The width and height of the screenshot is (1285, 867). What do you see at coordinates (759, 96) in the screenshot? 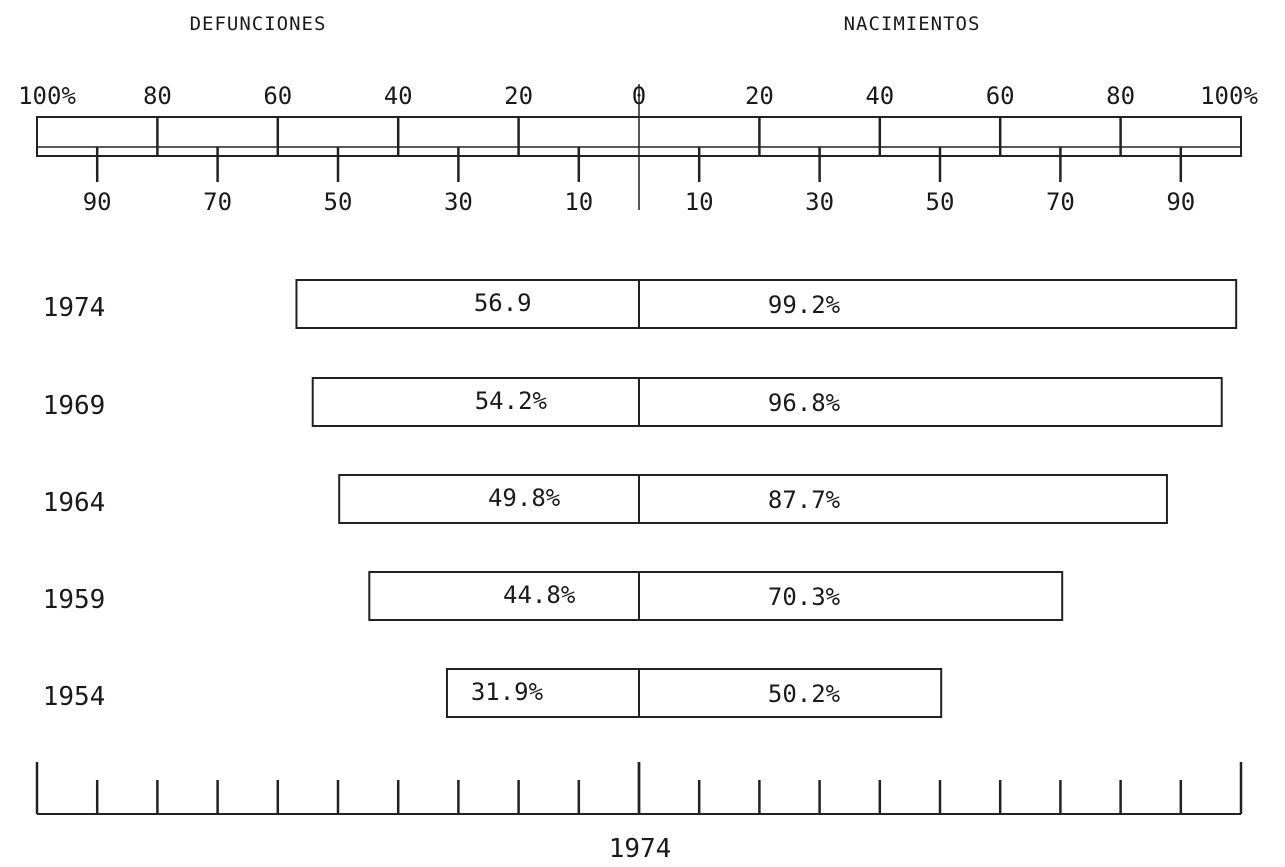
I see `top-major-label-right: 20` at bounding box center [759, 96].